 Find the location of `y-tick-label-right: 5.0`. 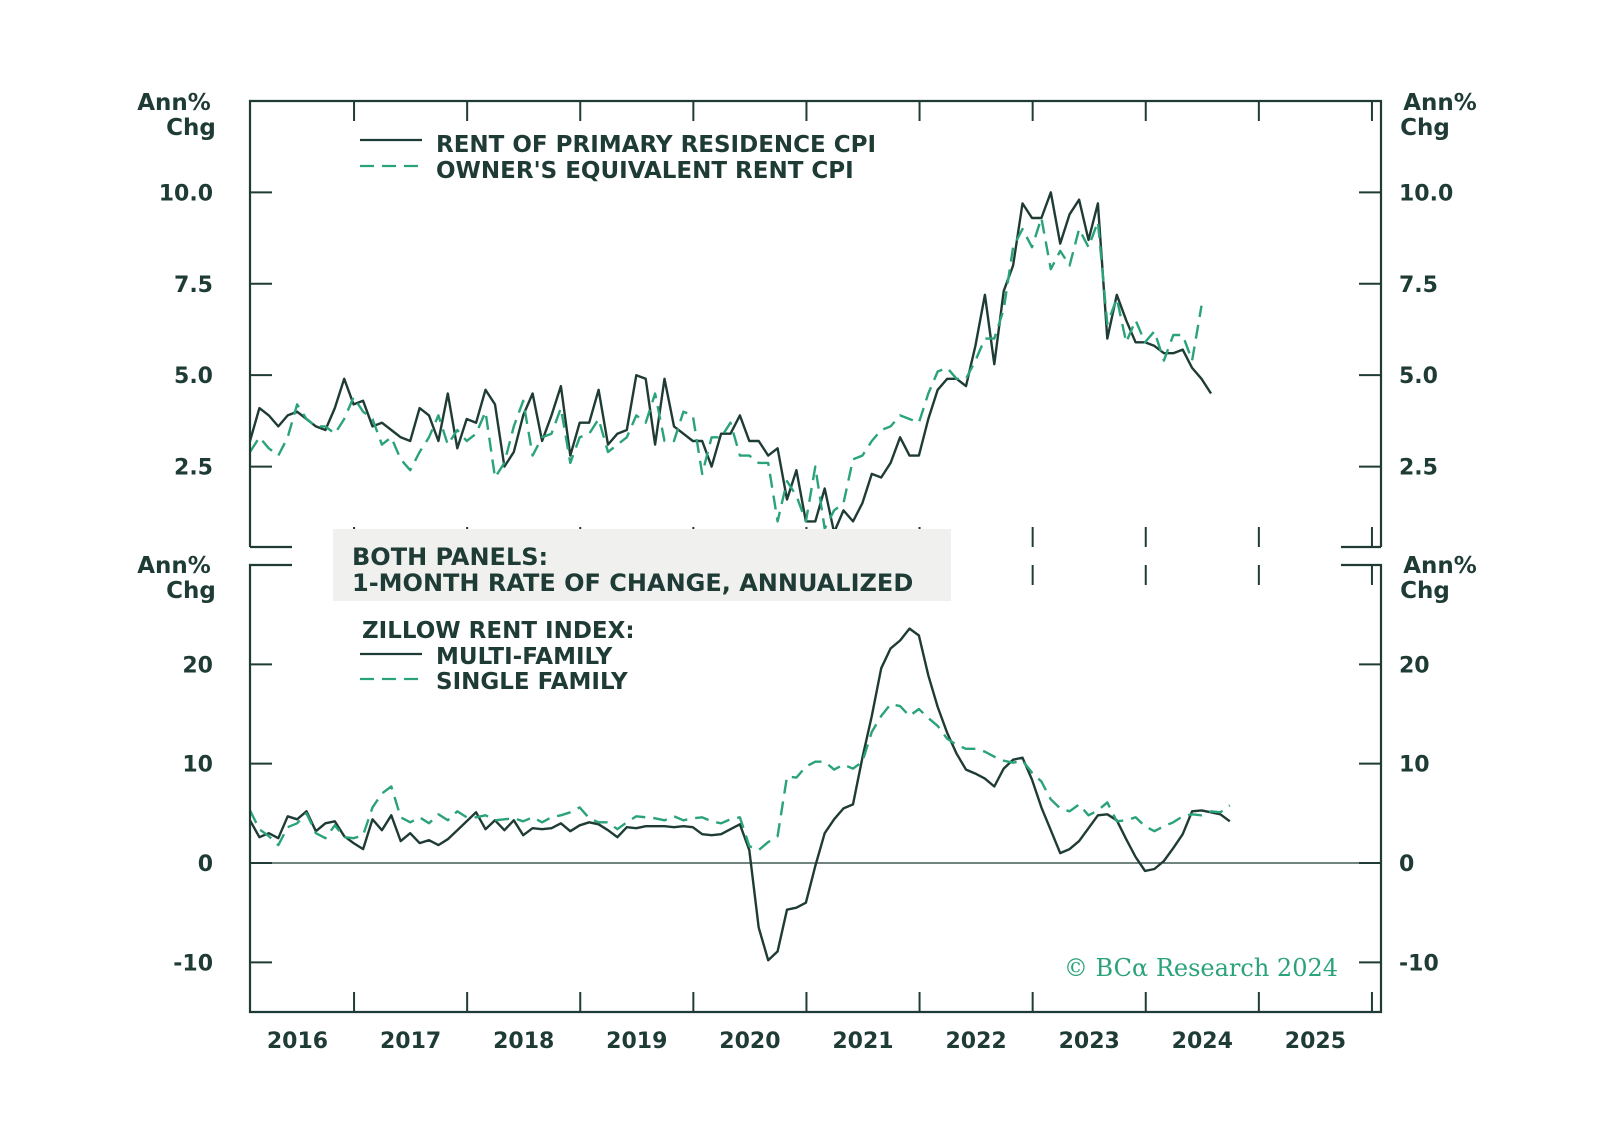

y-tick-label-right: 5.0 is located at coordinates (1418, 376).